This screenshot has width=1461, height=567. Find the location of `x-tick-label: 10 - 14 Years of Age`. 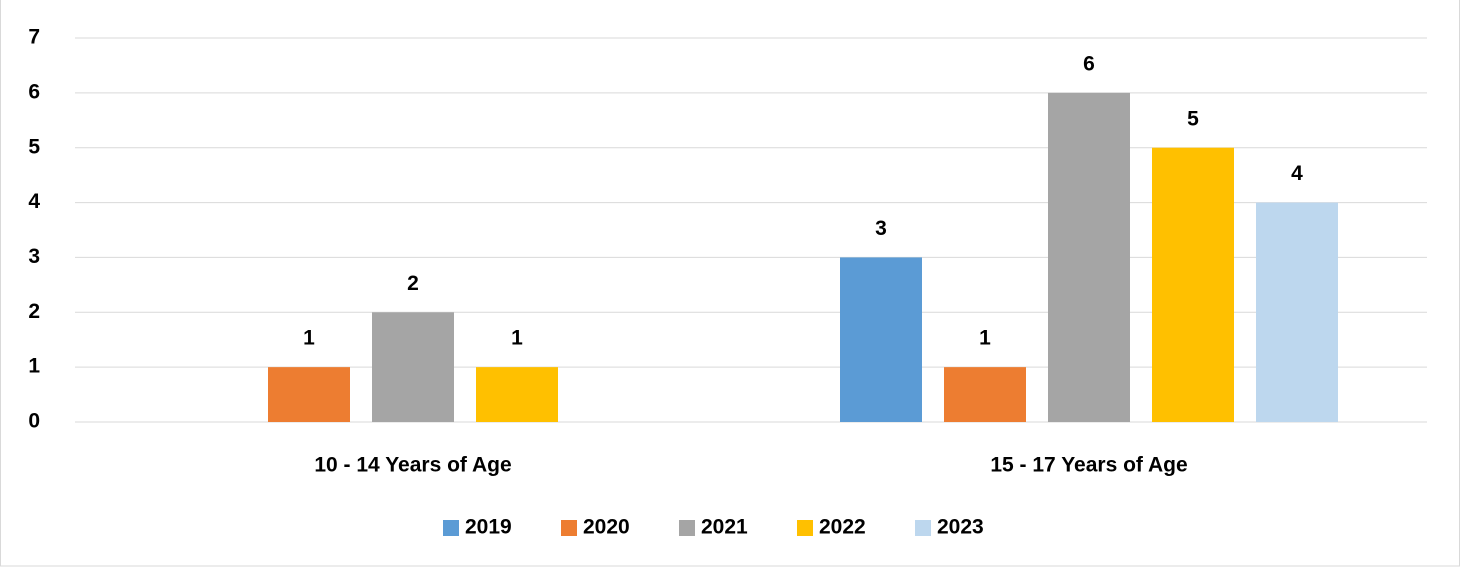

x-tick-label: 10 - 14 Years of Age is located at coordinates (412, 465).